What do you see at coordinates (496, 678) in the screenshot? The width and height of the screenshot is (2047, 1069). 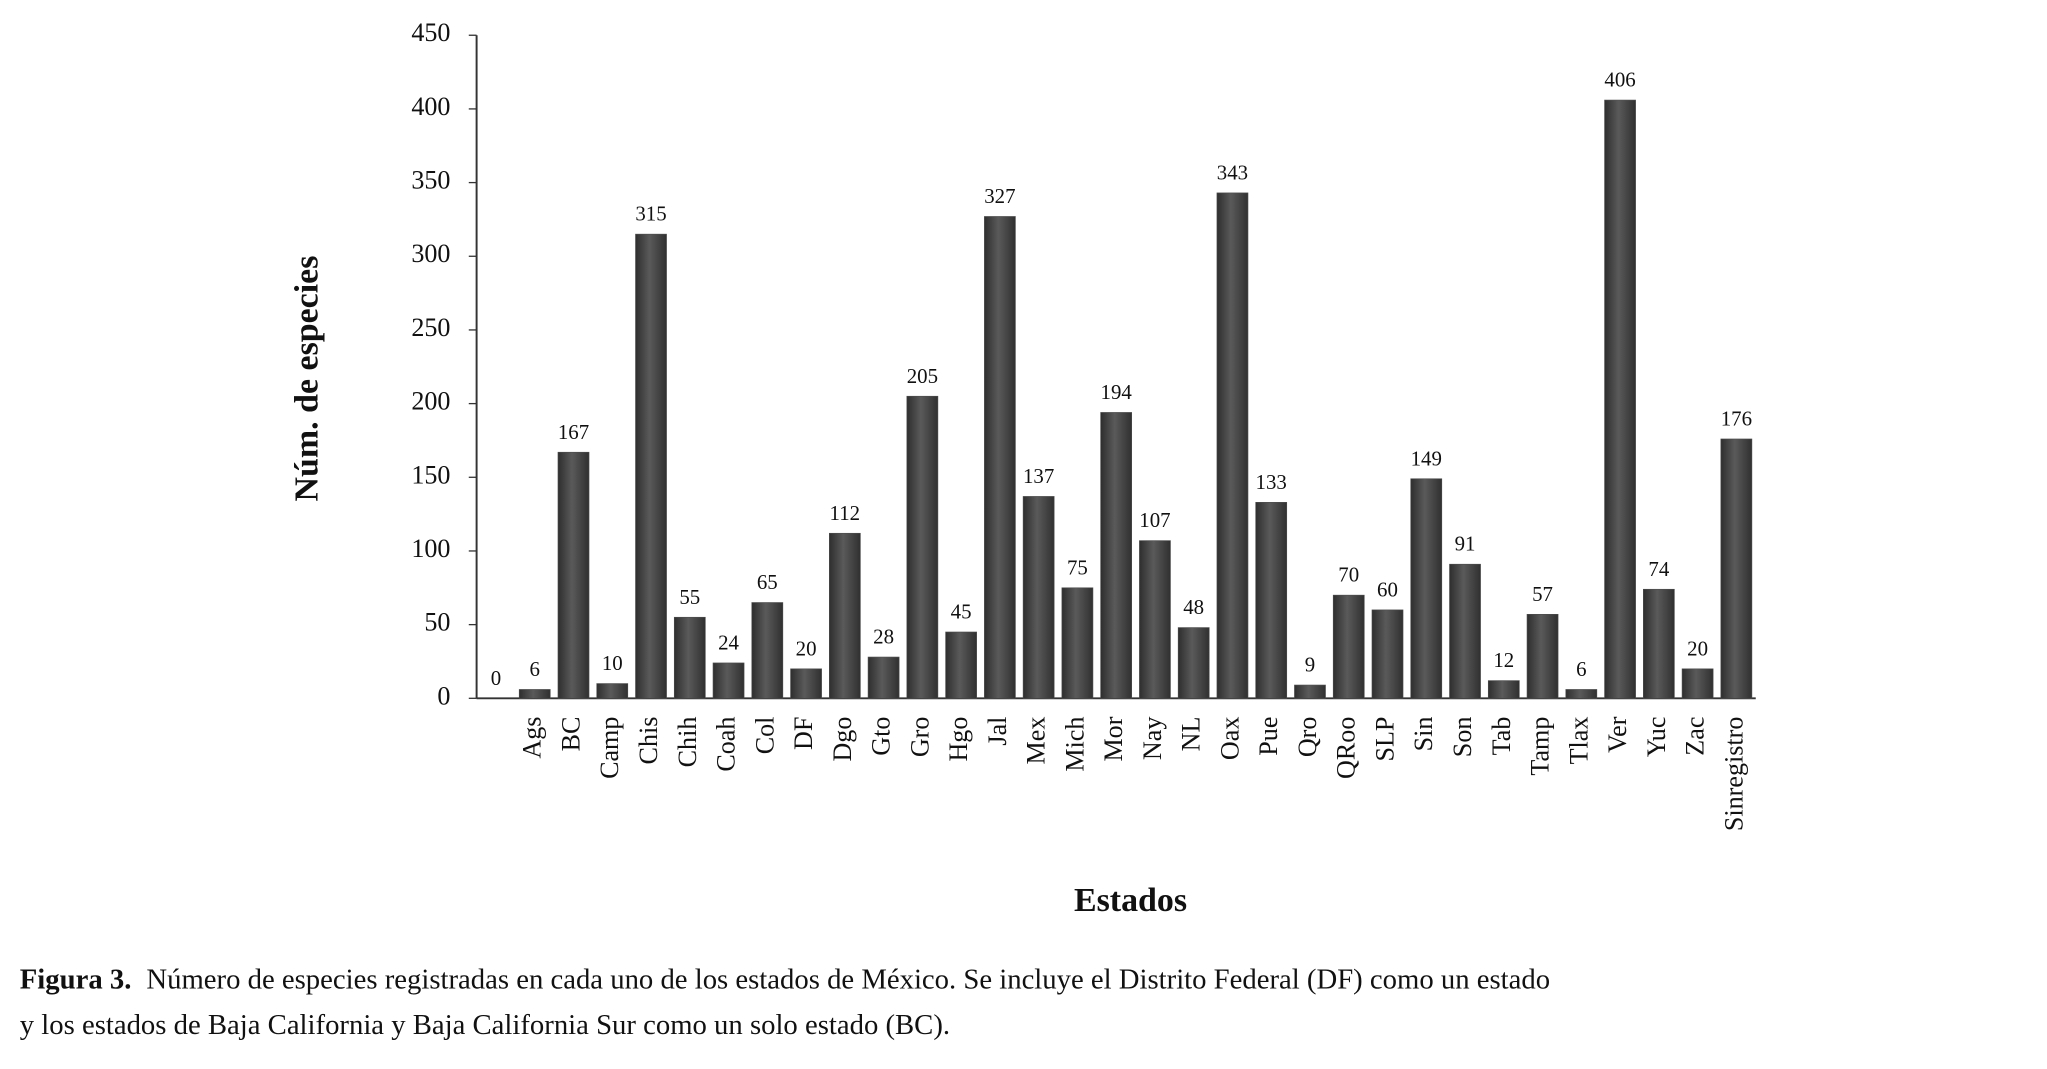 I see `value-label: 0` at bounding box center [496, 678].